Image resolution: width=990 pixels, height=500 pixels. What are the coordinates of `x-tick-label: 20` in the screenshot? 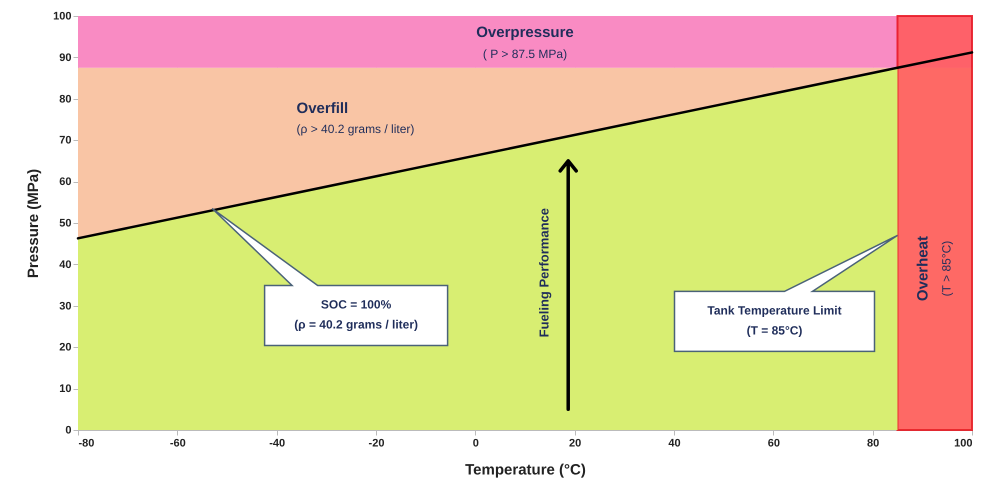 It's located at (575, 444).